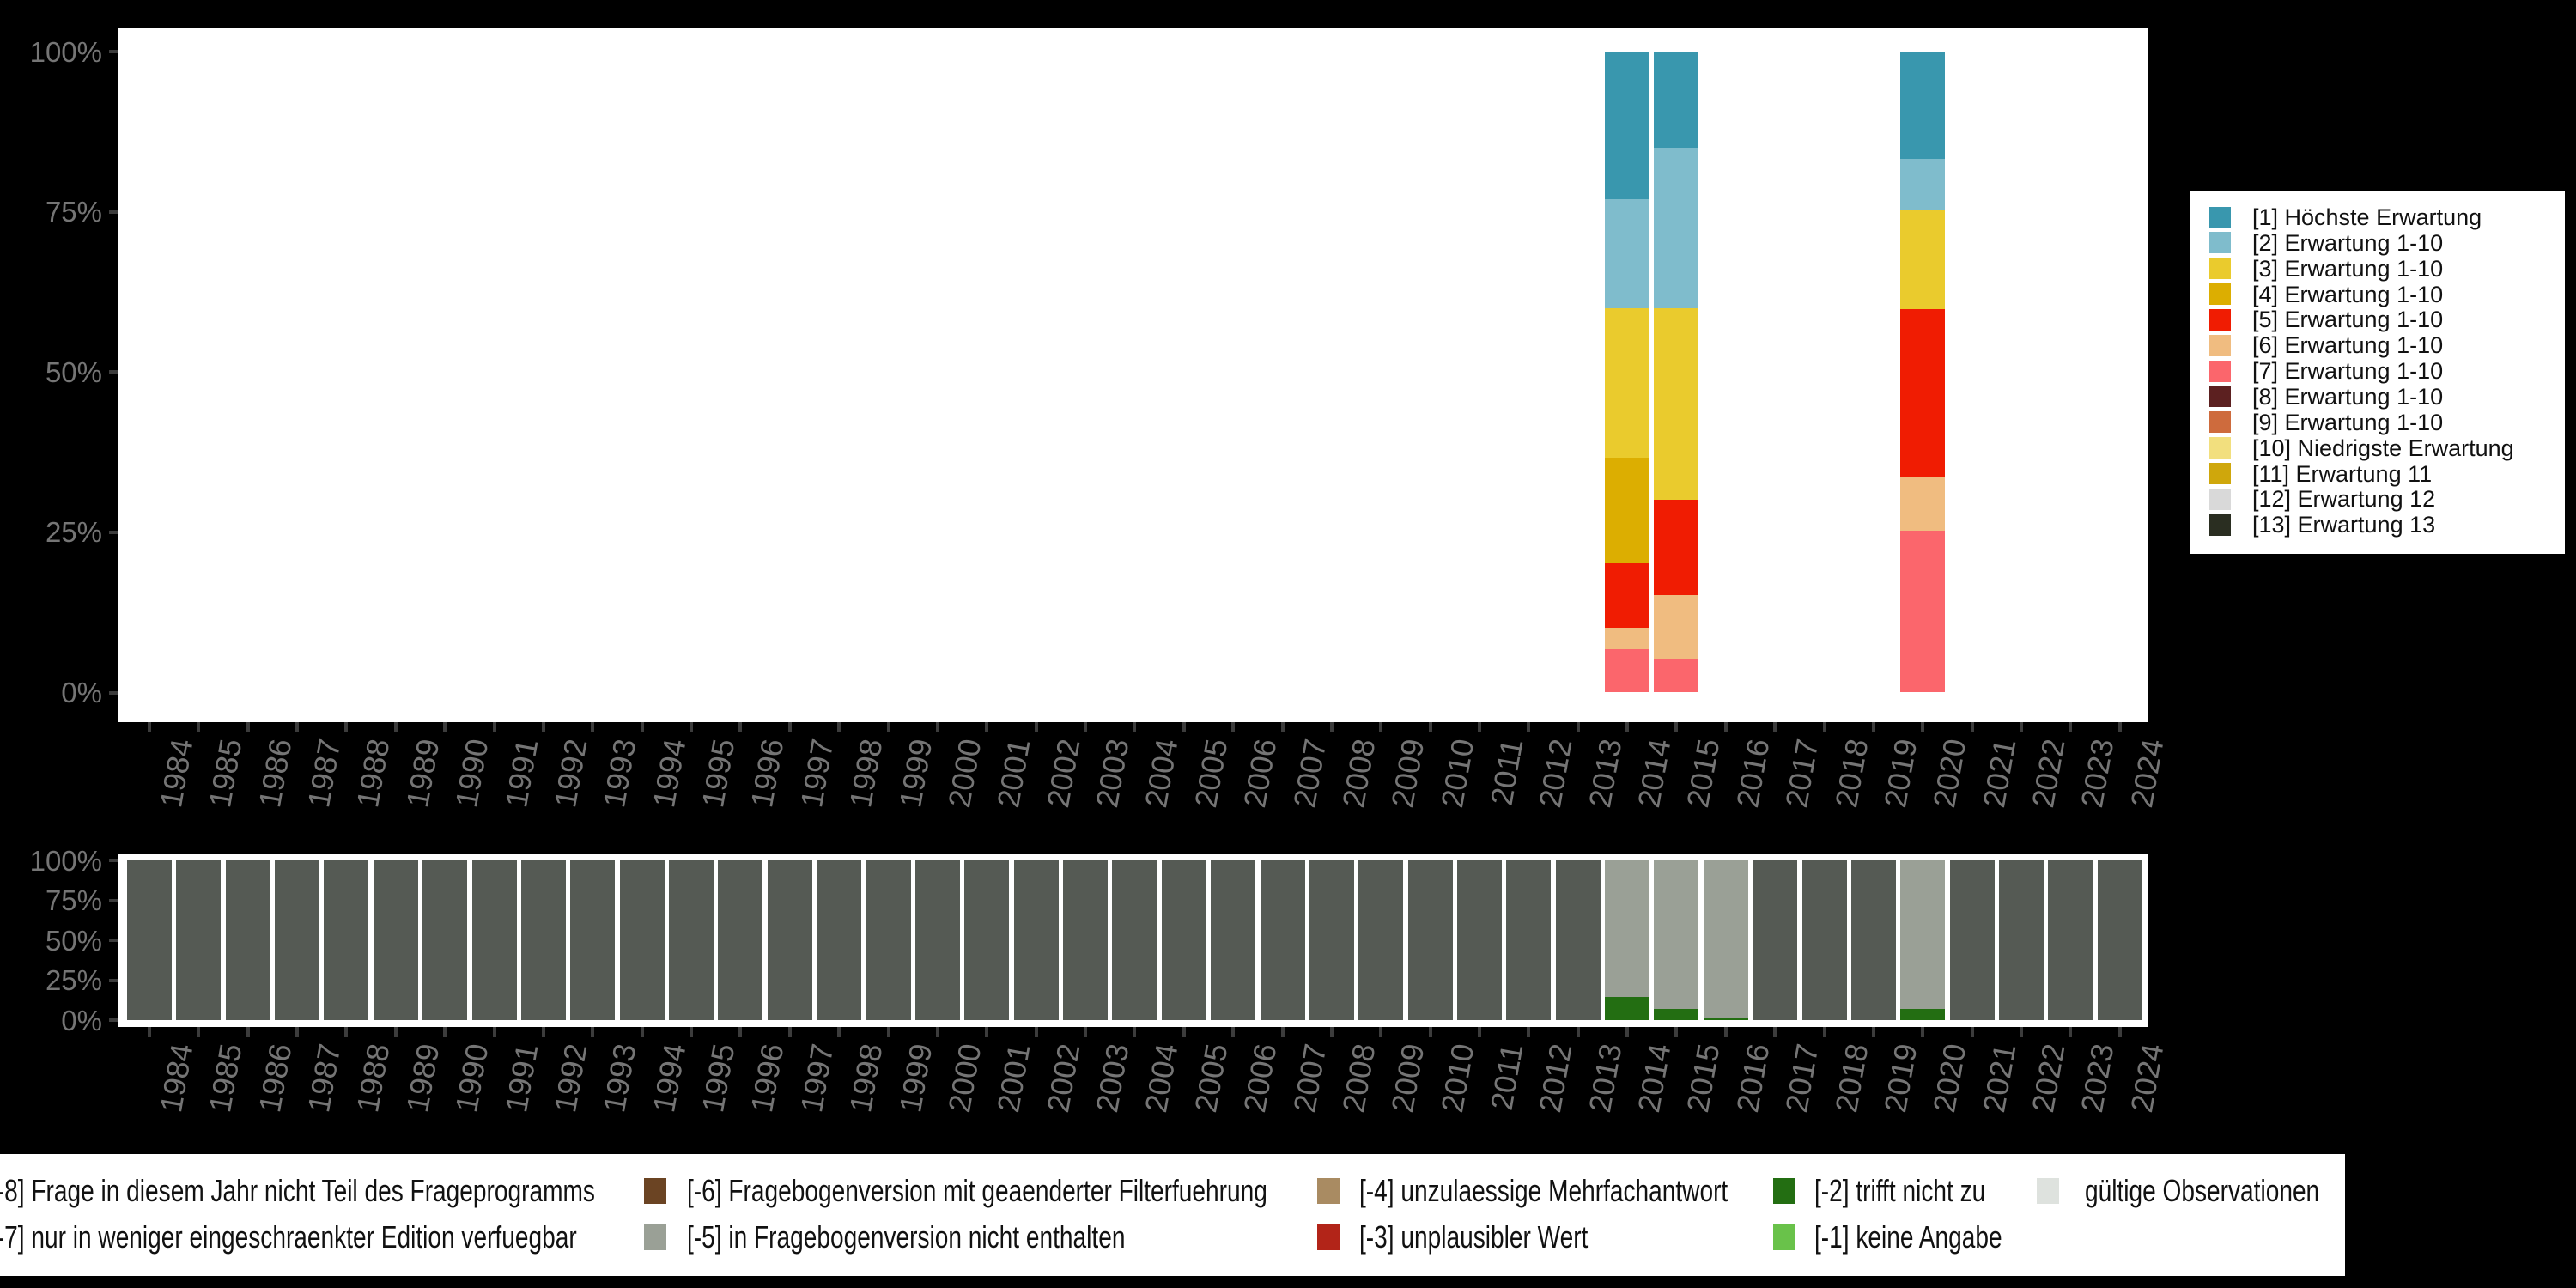 The height and width of the screenshot is (1288, 2576). What do you see at coordinates (113, 372) in the screenshot?
I see `y-axis-tick-mark` at bounding box center [113, 372].